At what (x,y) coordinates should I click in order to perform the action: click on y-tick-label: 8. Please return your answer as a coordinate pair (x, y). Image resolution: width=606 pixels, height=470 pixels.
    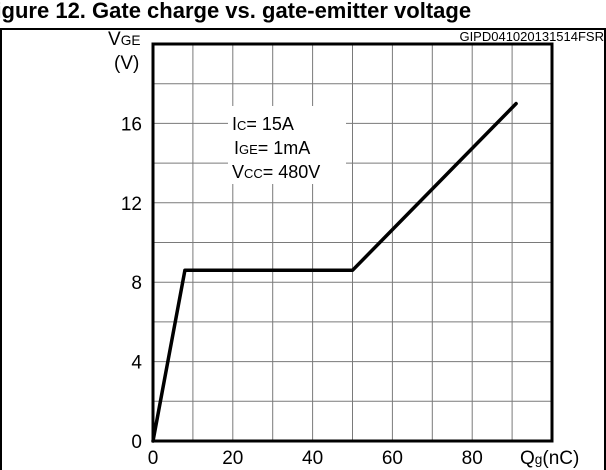
    Looking at the image, I should click on (136, 283).